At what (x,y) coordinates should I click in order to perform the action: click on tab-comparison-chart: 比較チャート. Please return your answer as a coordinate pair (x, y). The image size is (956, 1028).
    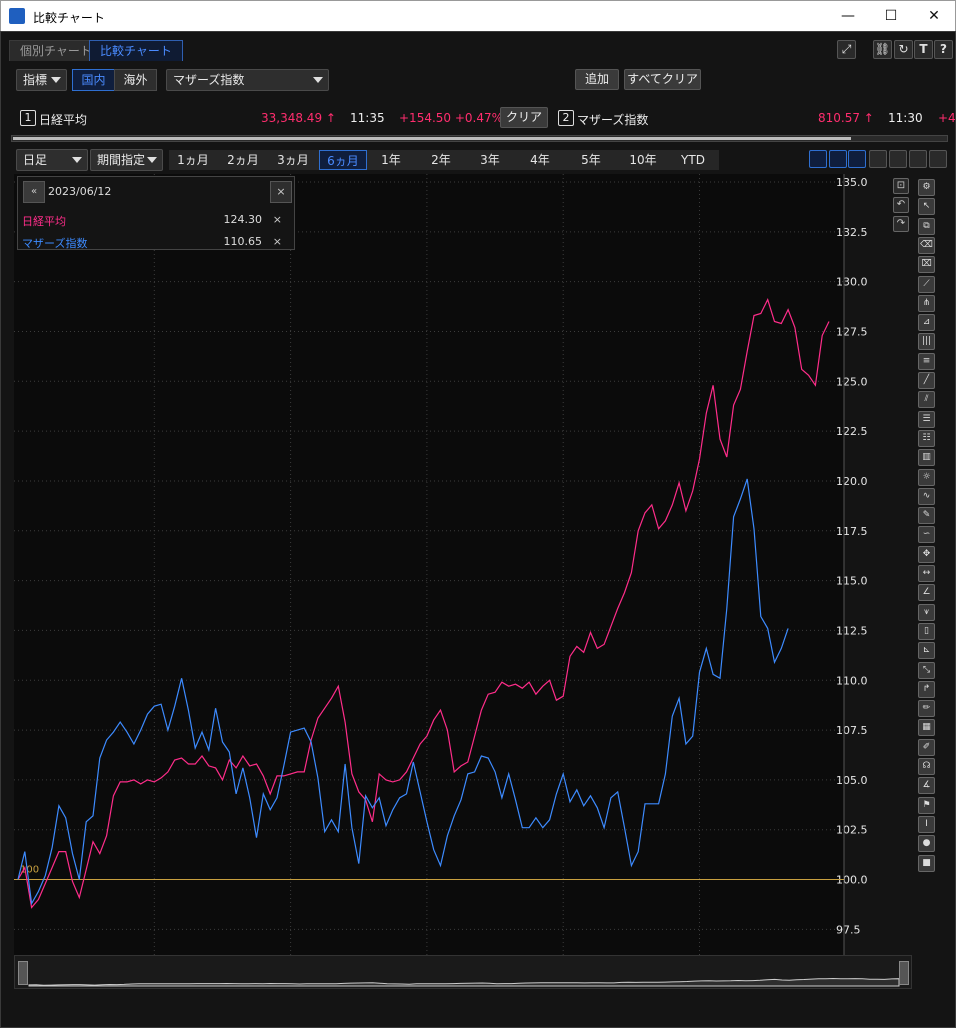
    Looking at the image, I should click on (136, 50).